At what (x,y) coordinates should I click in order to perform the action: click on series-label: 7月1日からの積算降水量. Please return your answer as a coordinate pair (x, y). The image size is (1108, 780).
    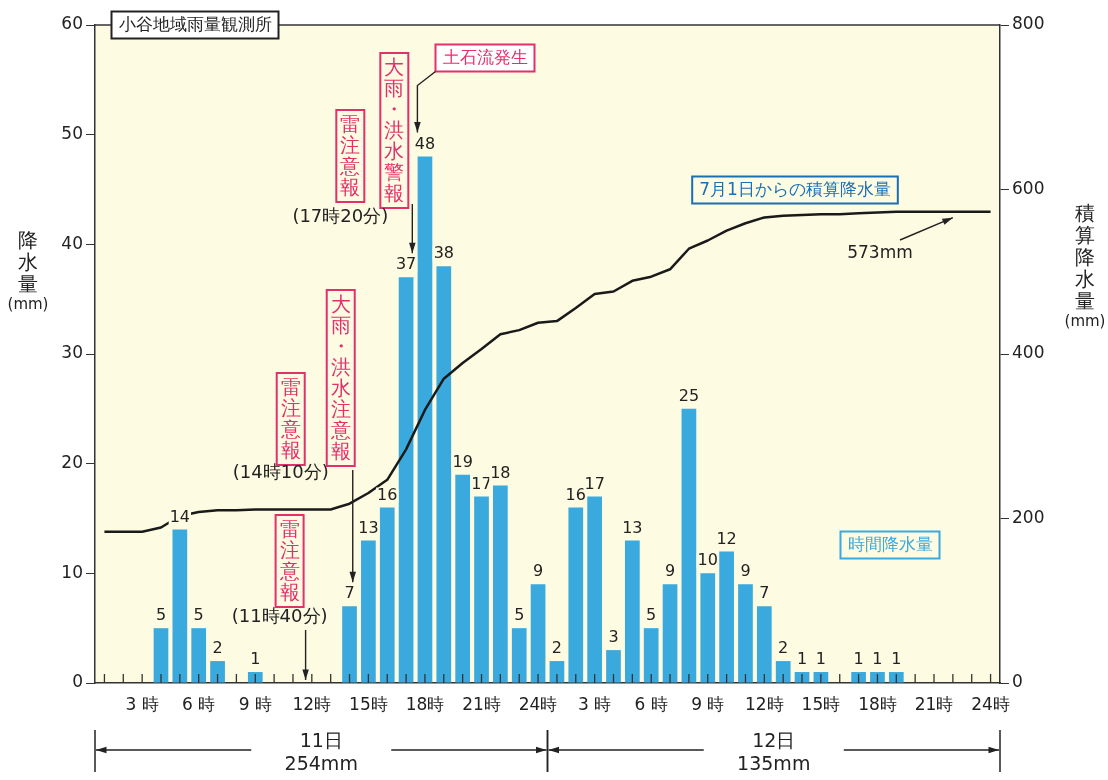
    Looking at the image, I should click on (795, 189).